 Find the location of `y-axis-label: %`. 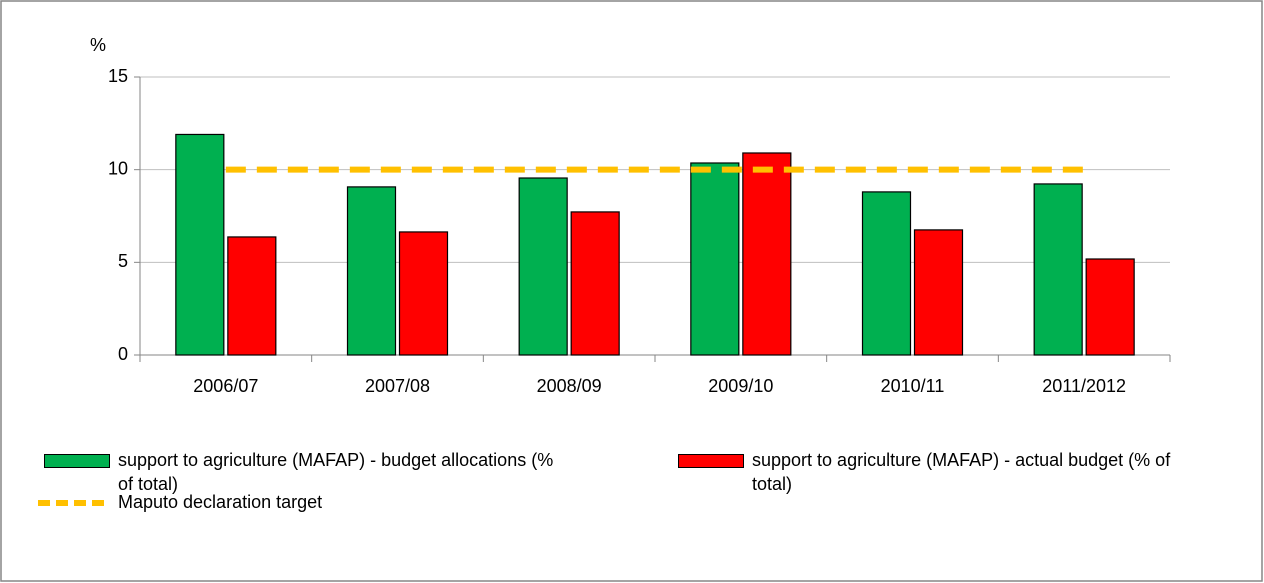

y-axis-label: % is located at coordinates (98, 45).